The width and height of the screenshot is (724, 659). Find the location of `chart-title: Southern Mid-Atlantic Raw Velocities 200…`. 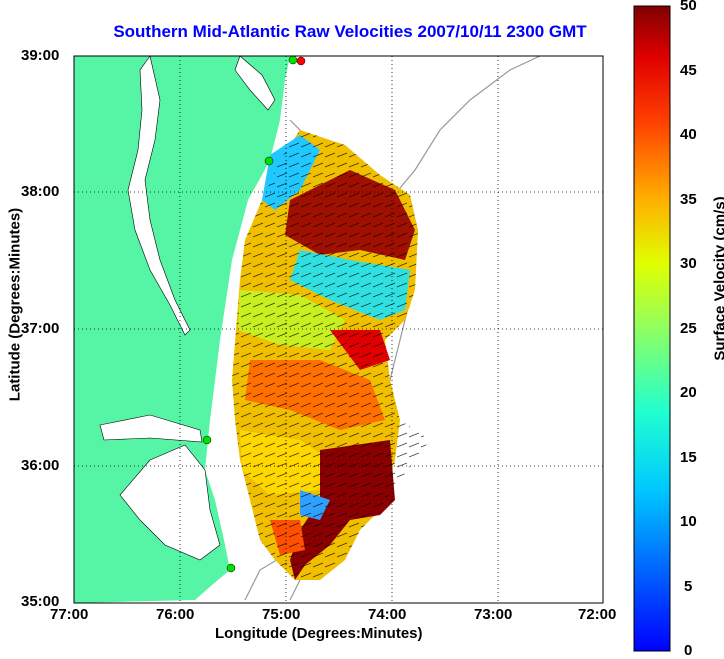

chart-title: Southern Mid-Atlantic Raw Velocities 200… is located at coordinates (350, 31).